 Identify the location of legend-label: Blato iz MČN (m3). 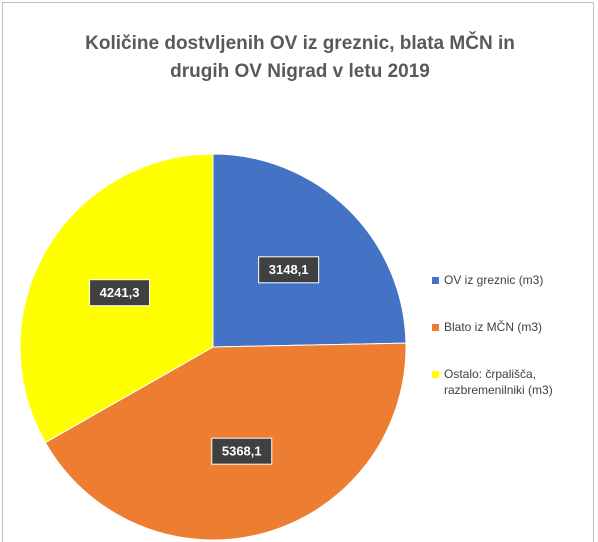
(493, 327).